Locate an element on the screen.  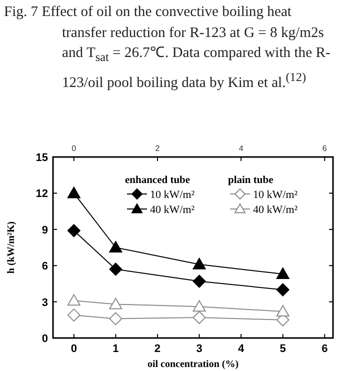
y-tick-label: 0 is located at coordinates (45, 339).